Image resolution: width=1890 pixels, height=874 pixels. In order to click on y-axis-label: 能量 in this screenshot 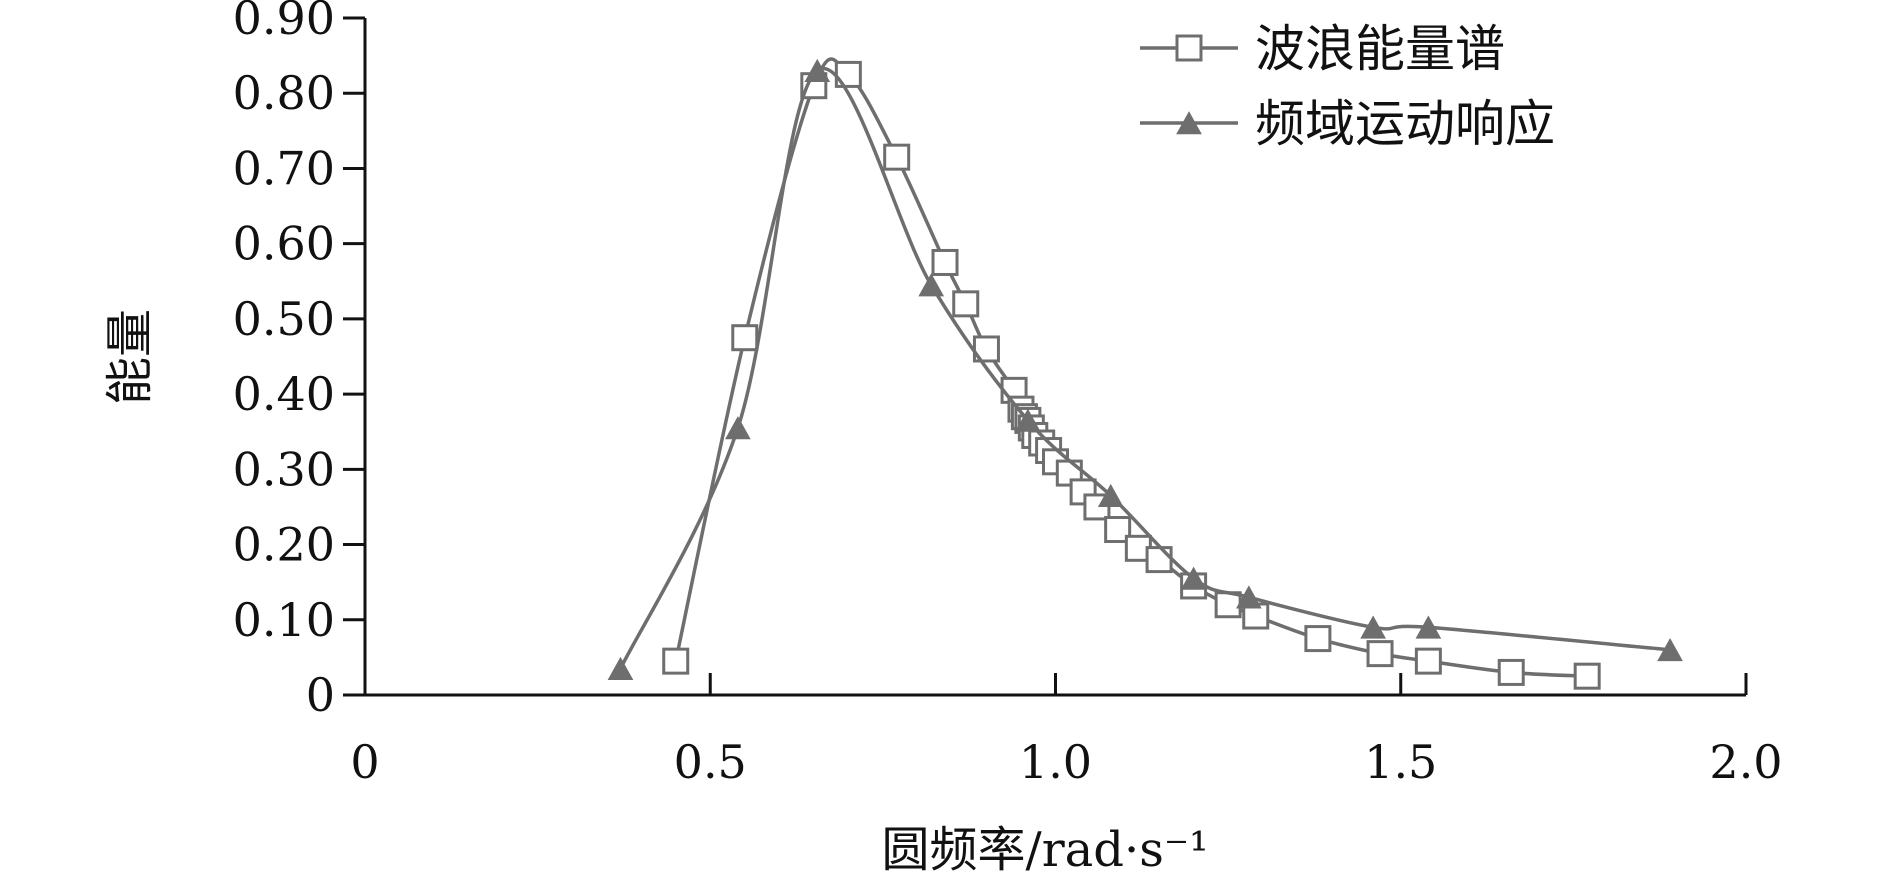, I will do `click(130, 357)`.